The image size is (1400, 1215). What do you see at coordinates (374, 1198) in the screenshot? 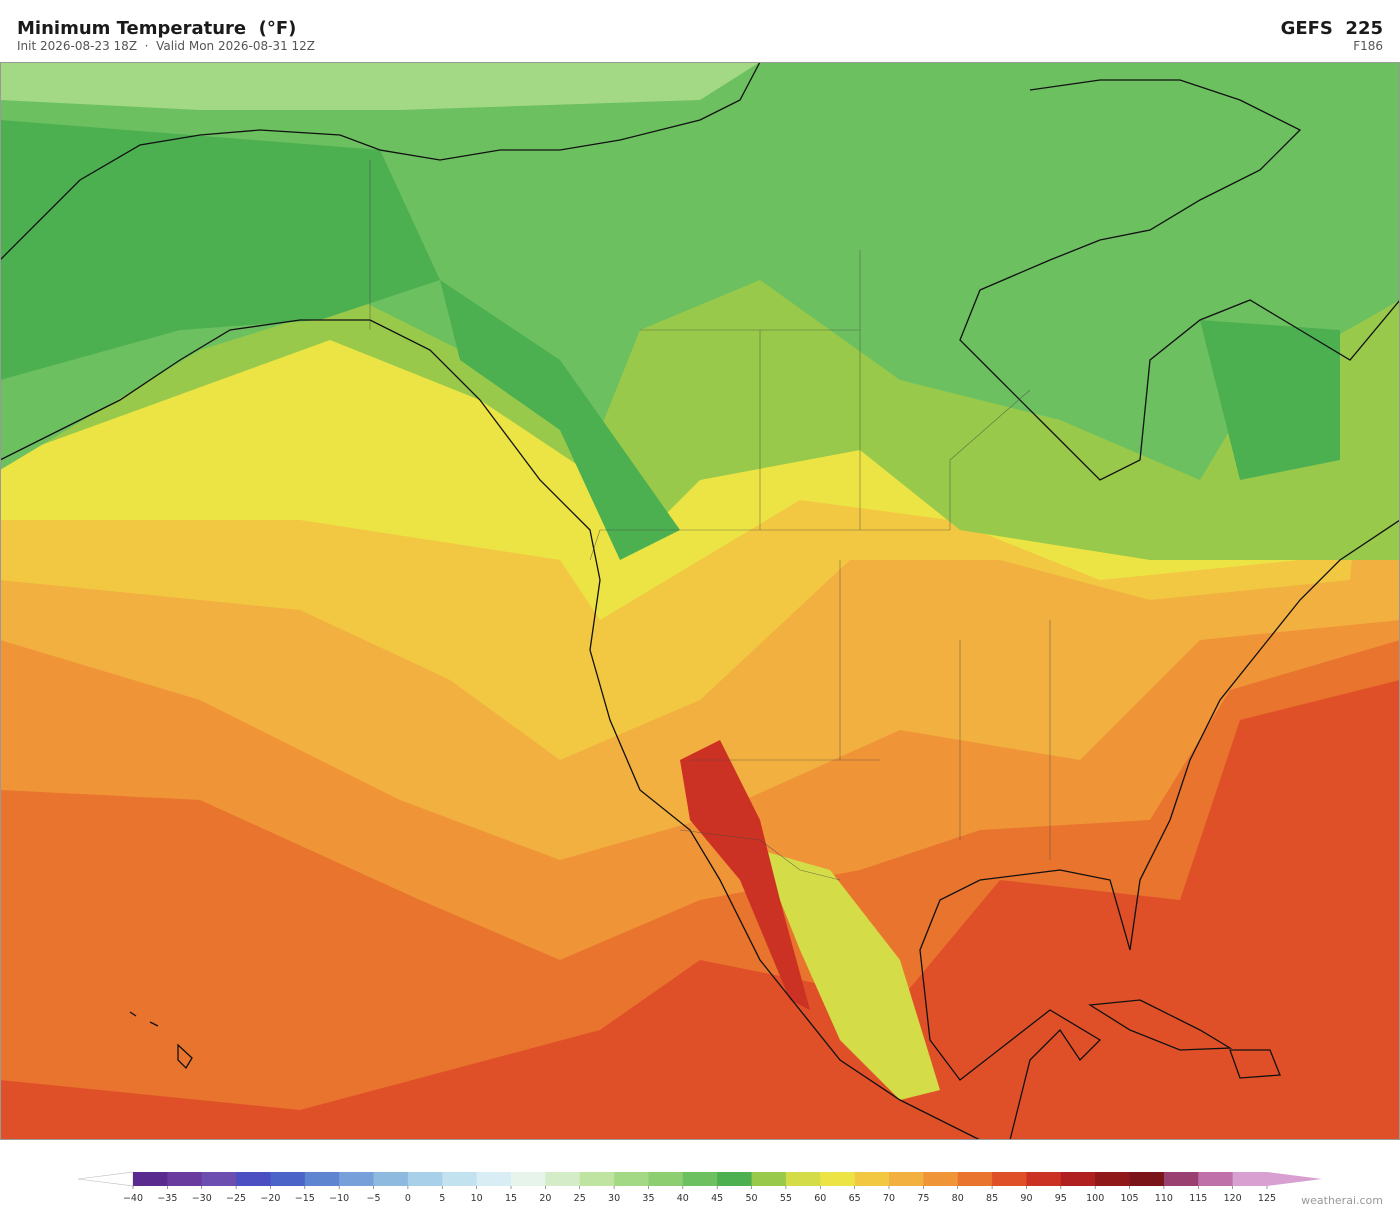
I see `colorbar-tick-label: −5` at bounding box center [374, 1198].